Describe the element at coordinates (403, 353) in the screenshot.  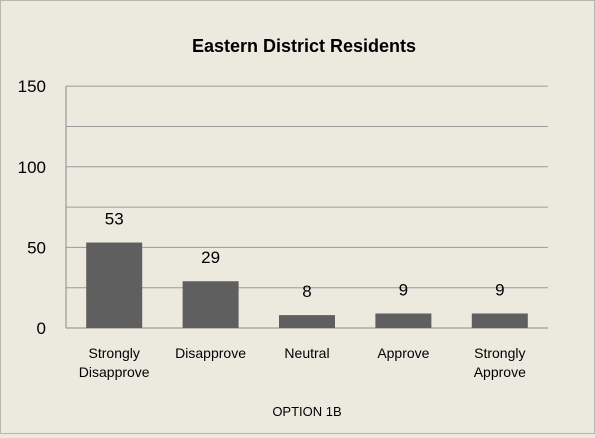
I see `x-tick-label: Approve` at that location.